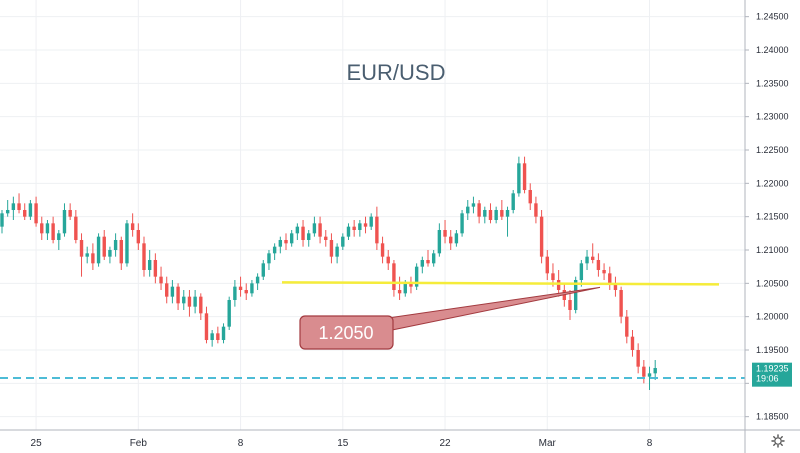 The height and width of the screenshot is (453, 800). What do you see at coordinates (772, 117) in the screenshot?
I see `y-tick-label: 1.23000` at bounding box center [772, 117].